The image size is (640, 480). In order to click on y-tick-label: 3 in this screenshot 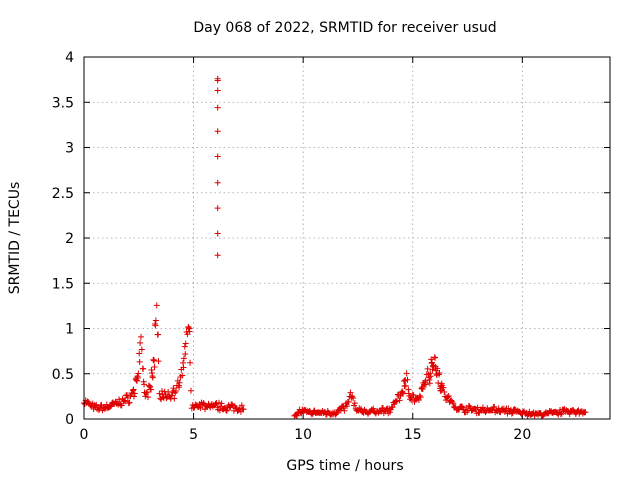, I will do `click(69, 149)`.